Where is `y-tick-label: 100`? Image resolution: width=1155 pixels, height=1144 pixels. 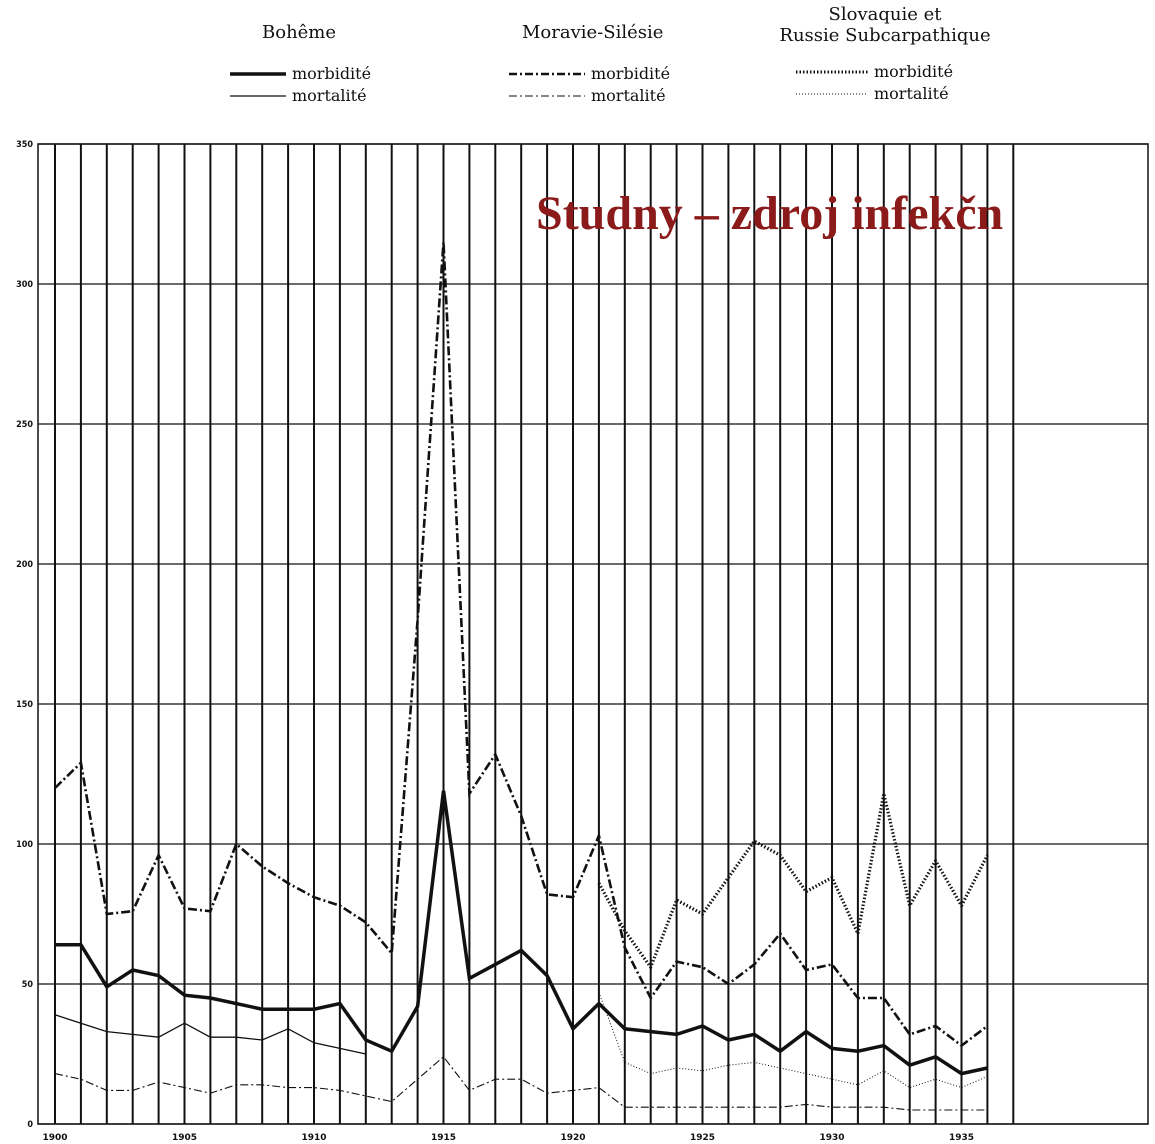
y-tick-label: 100 is located at coordinates (24, 845).